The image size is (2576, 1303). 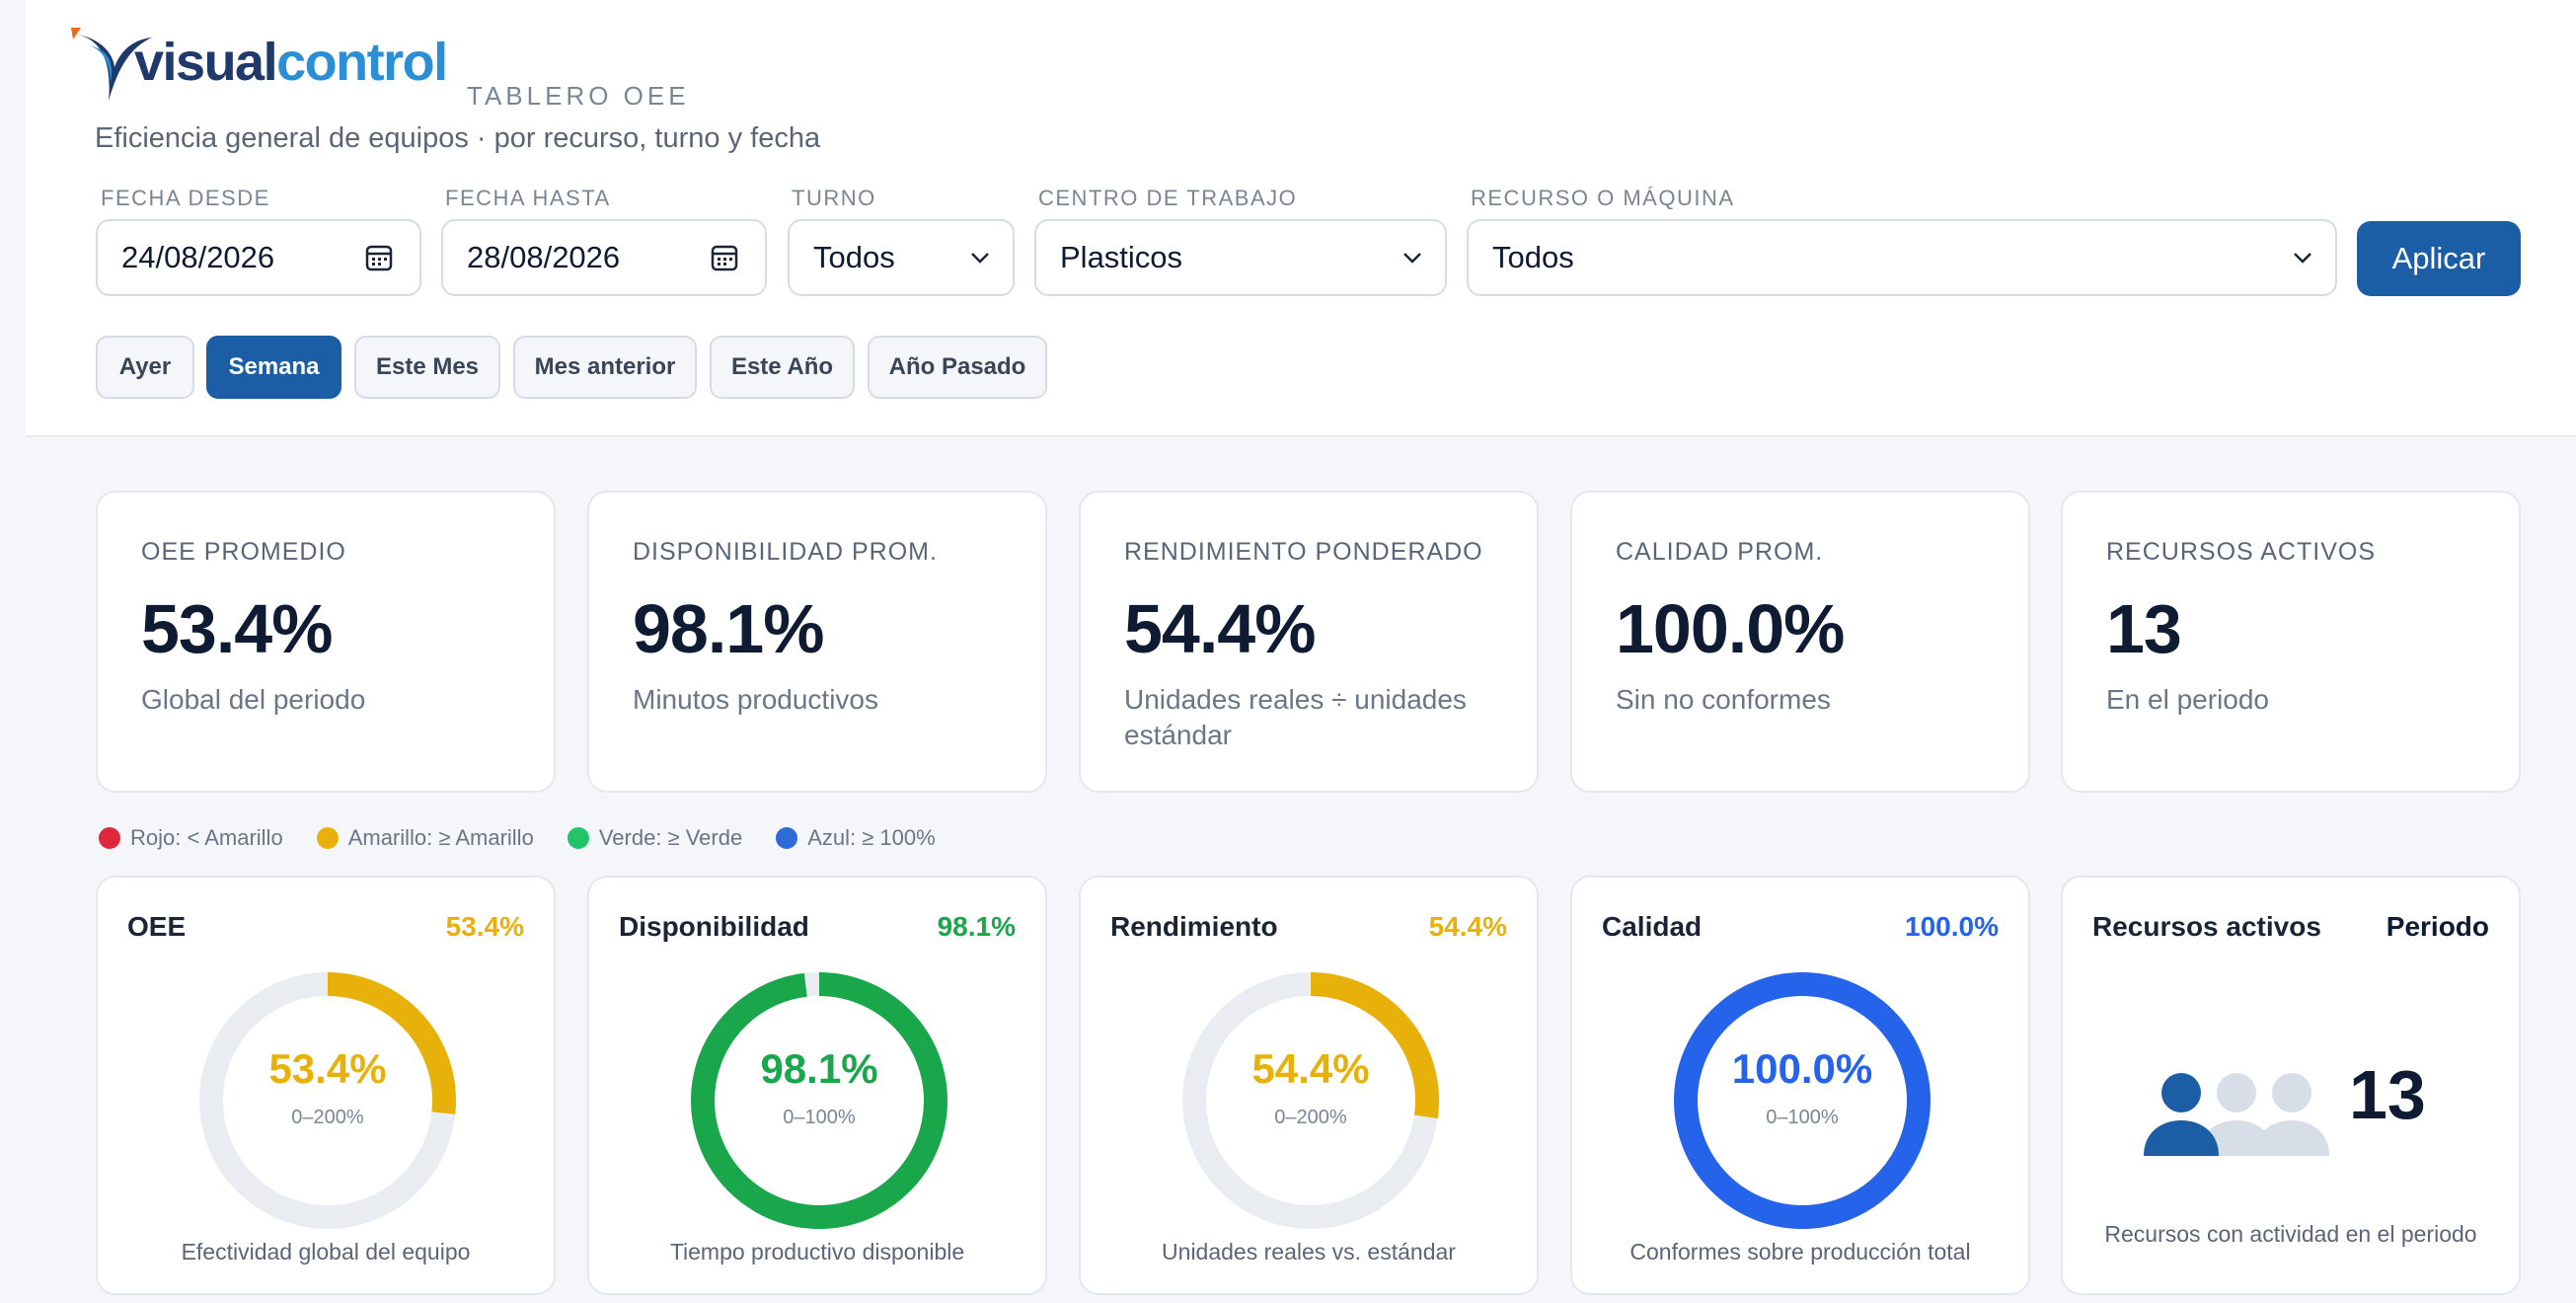 I want to click on gauge-center-value: 54.4%, so click(x=1310, y=1068).